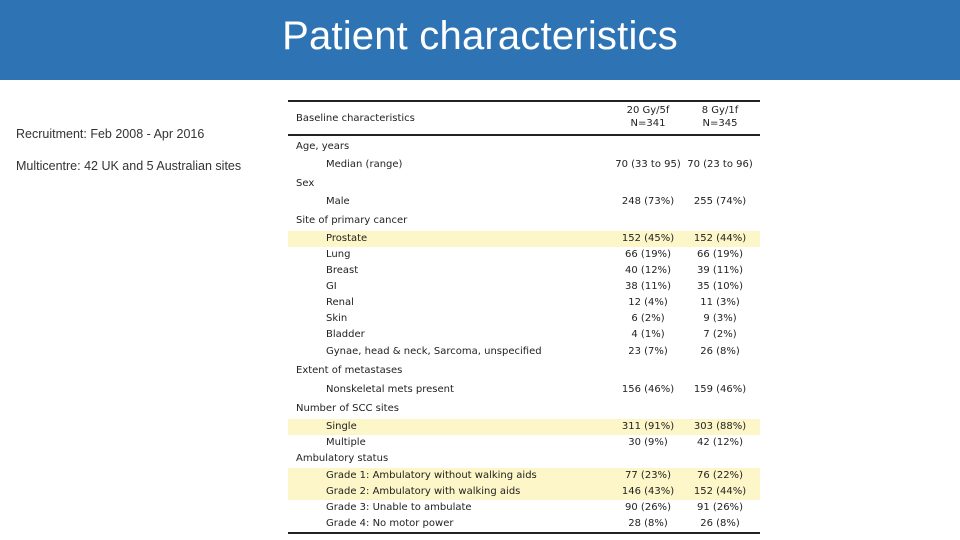  What do you see at coordinates (524, 287) in the screenshot?
I see `table-row: GI 38 (11%) 35 (10%)` at bounding box center [524, 287].